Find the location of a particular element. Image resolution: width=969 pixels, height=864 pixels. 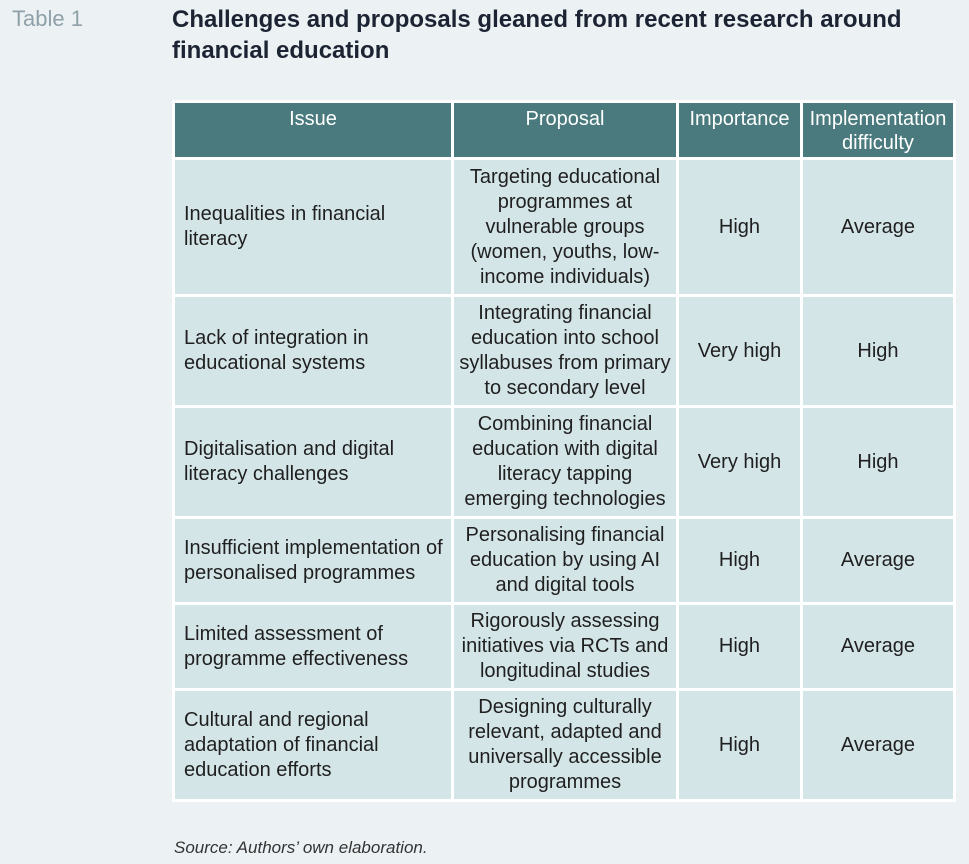

column-header-importance: Importance is located at coordinates (739, 130).